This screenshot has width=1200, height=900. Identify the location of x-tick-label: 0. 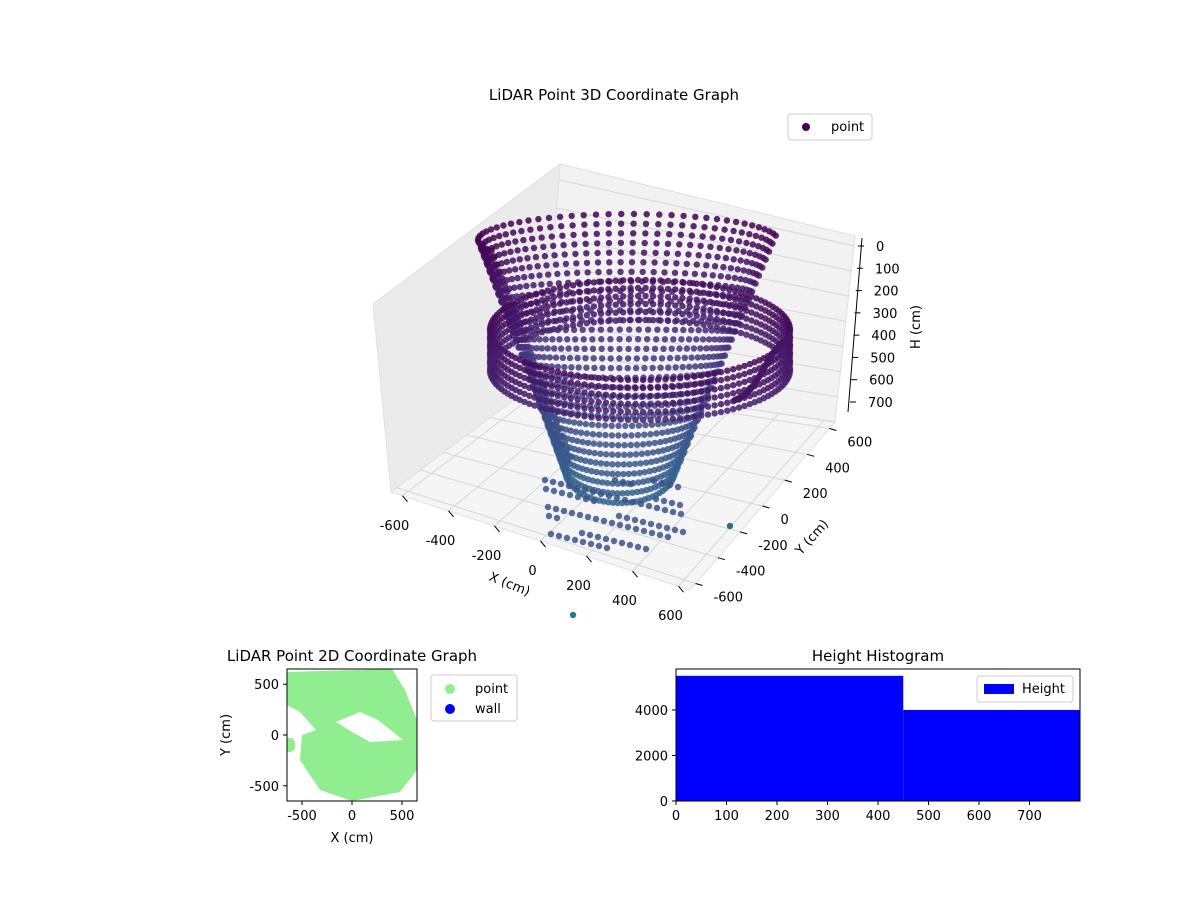
(352, 816).